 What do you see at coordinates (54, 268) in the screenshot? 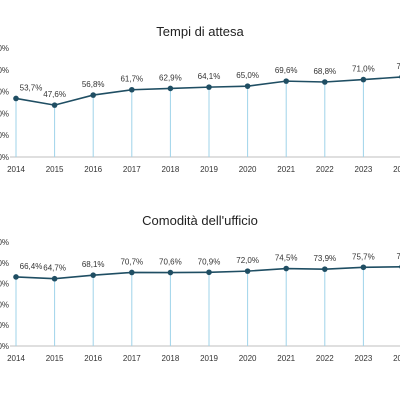
I see `data-label: 64,7%` at bounding box center [54, 268].